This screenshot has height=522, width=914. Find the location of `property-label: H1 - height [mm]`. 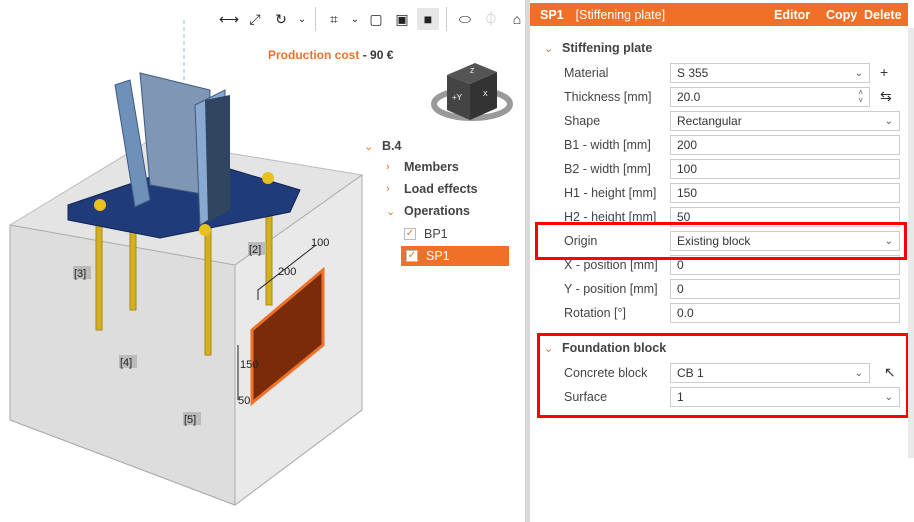

property-label: H1 - height [mm] is located at coordinates (610, 193).